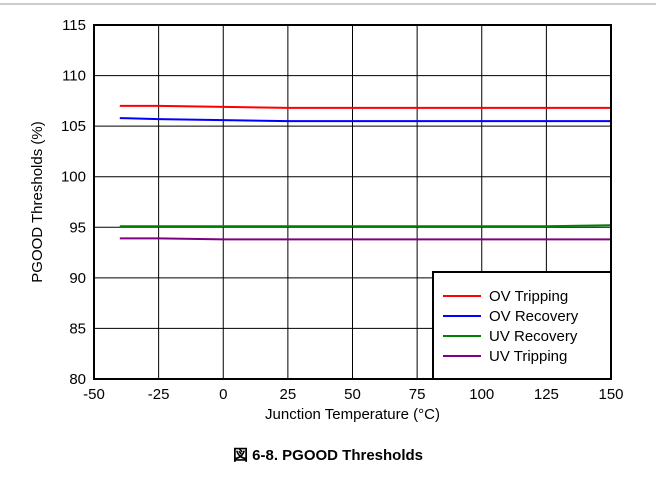  Describe the element at coordinates (77, 227) in the screenshot. I see `y-tick-label: 95` at that location.